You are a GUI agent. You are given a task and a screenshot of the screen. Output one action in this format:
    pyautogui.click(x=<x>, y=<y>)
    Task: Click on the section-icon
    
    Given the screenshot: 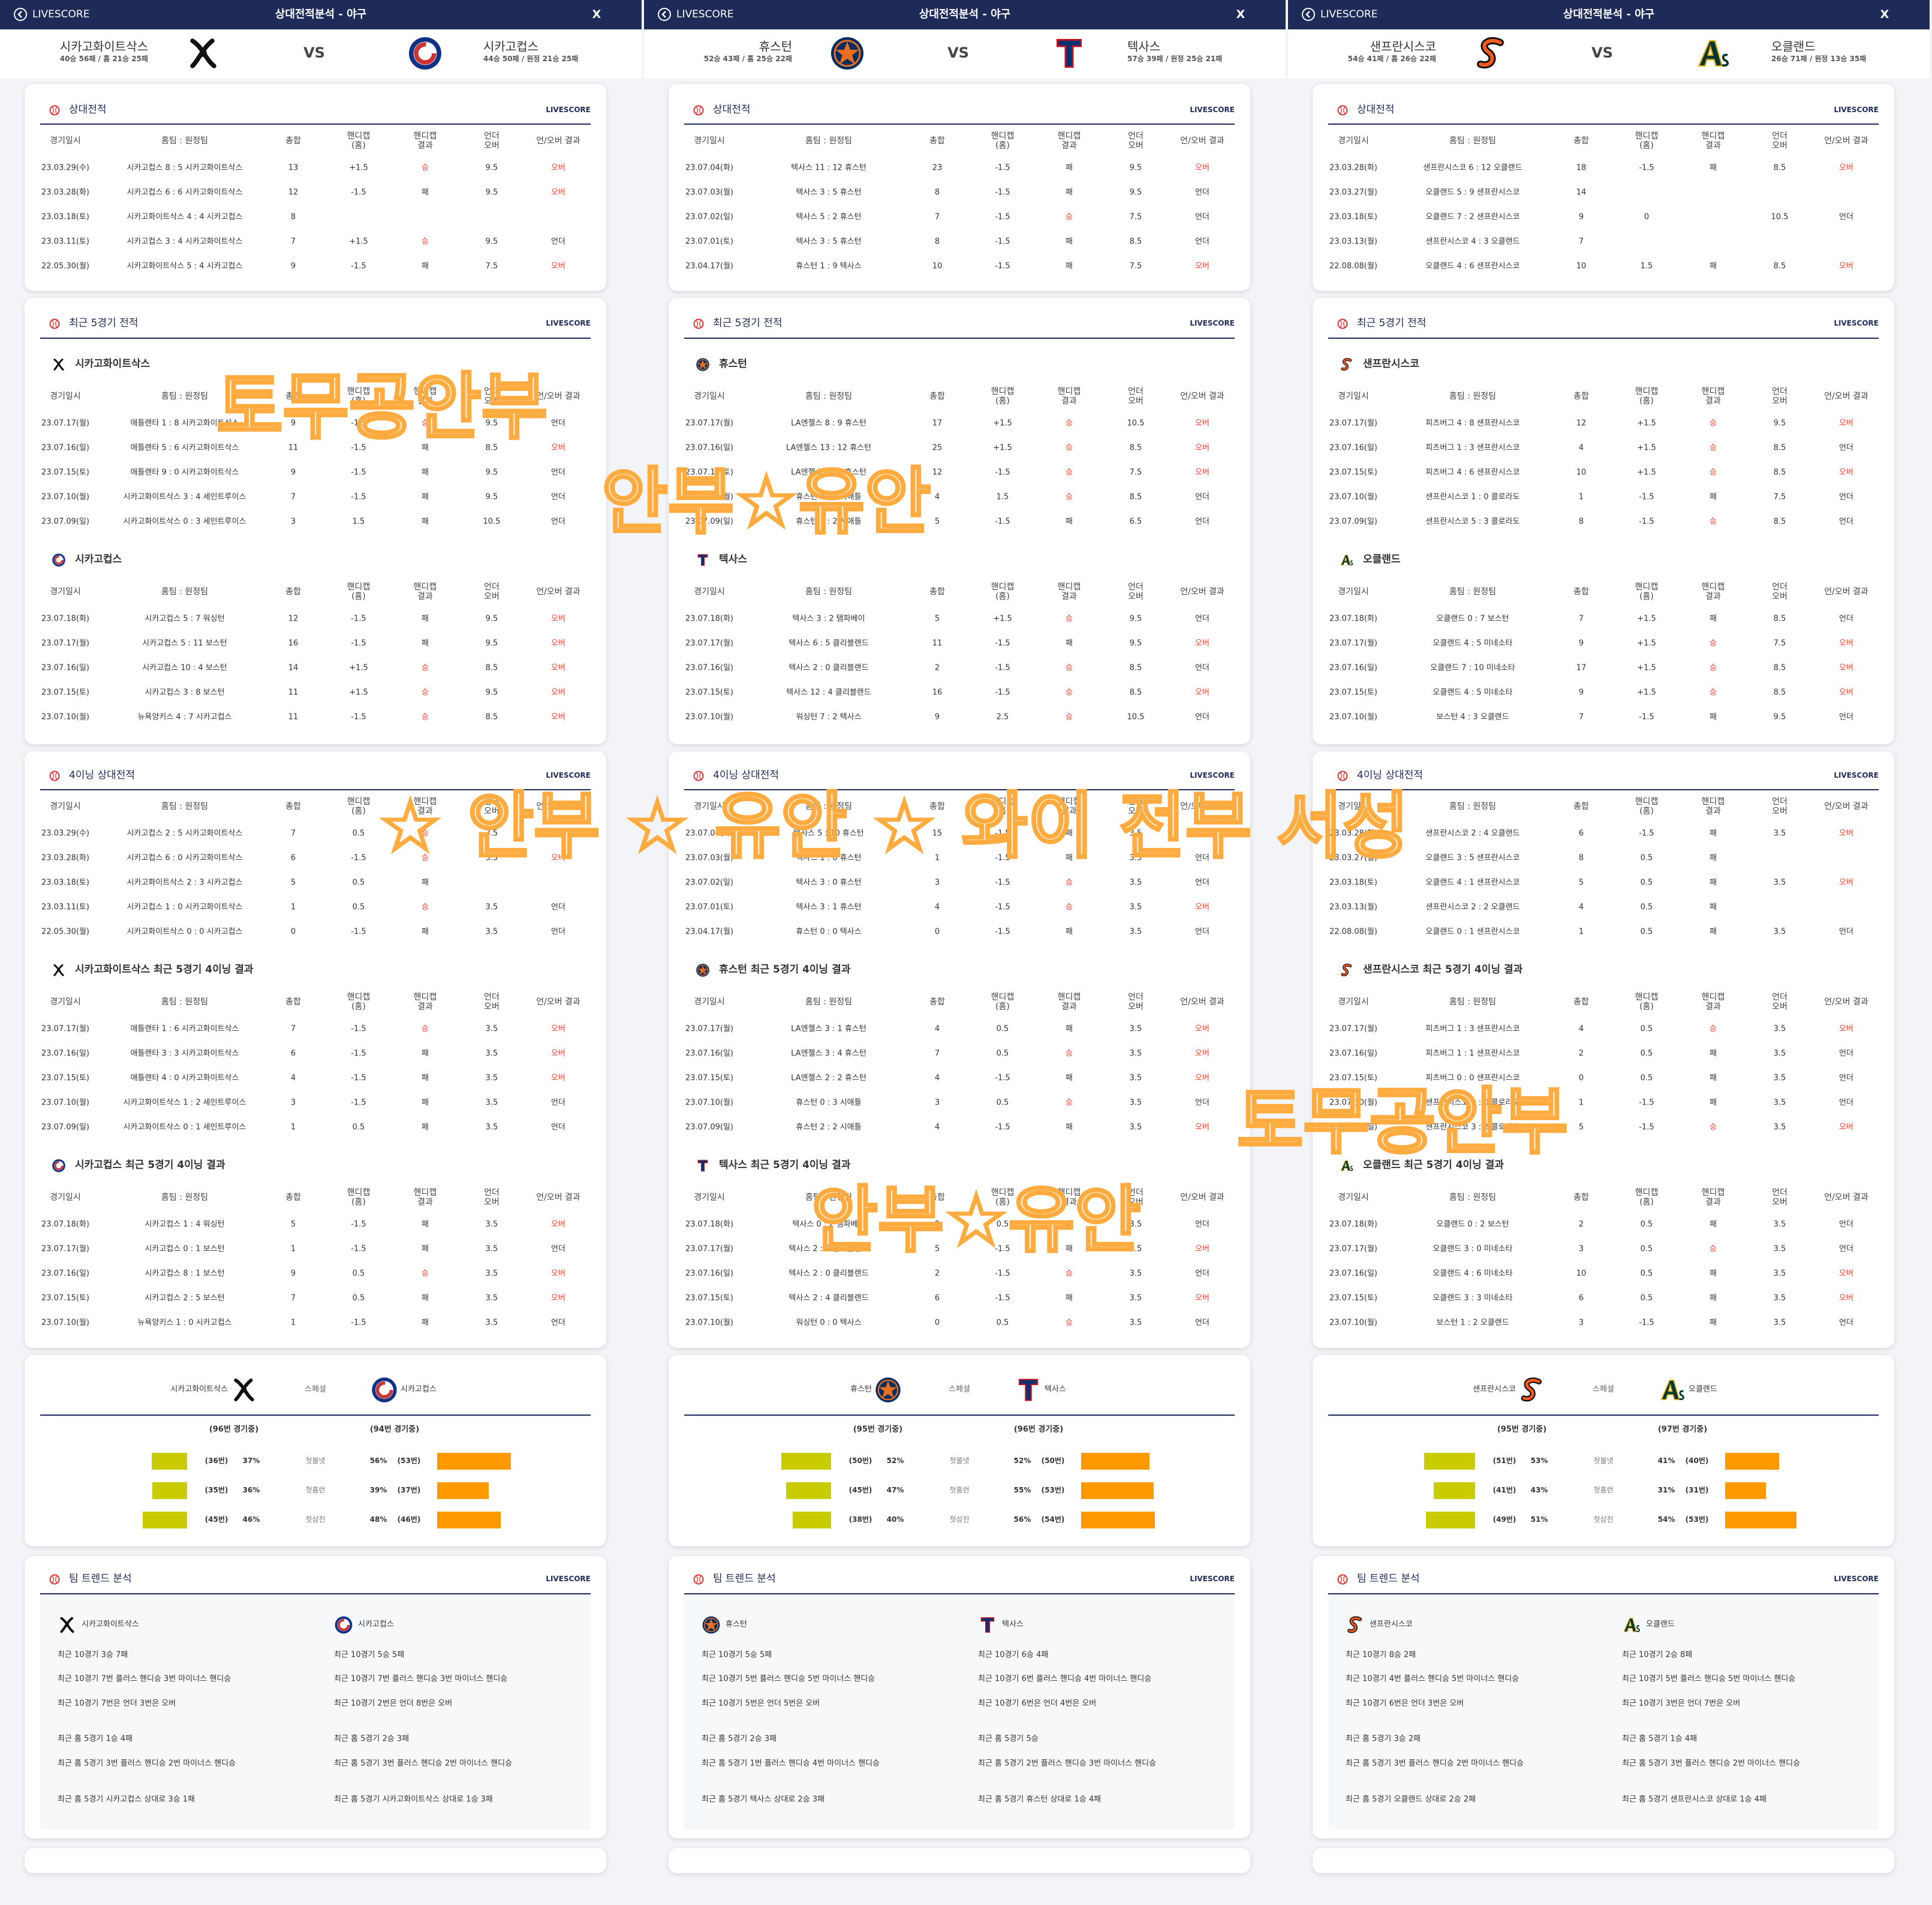 What is the action you would take?
    pyautogui.click(x=55, y=110)
    